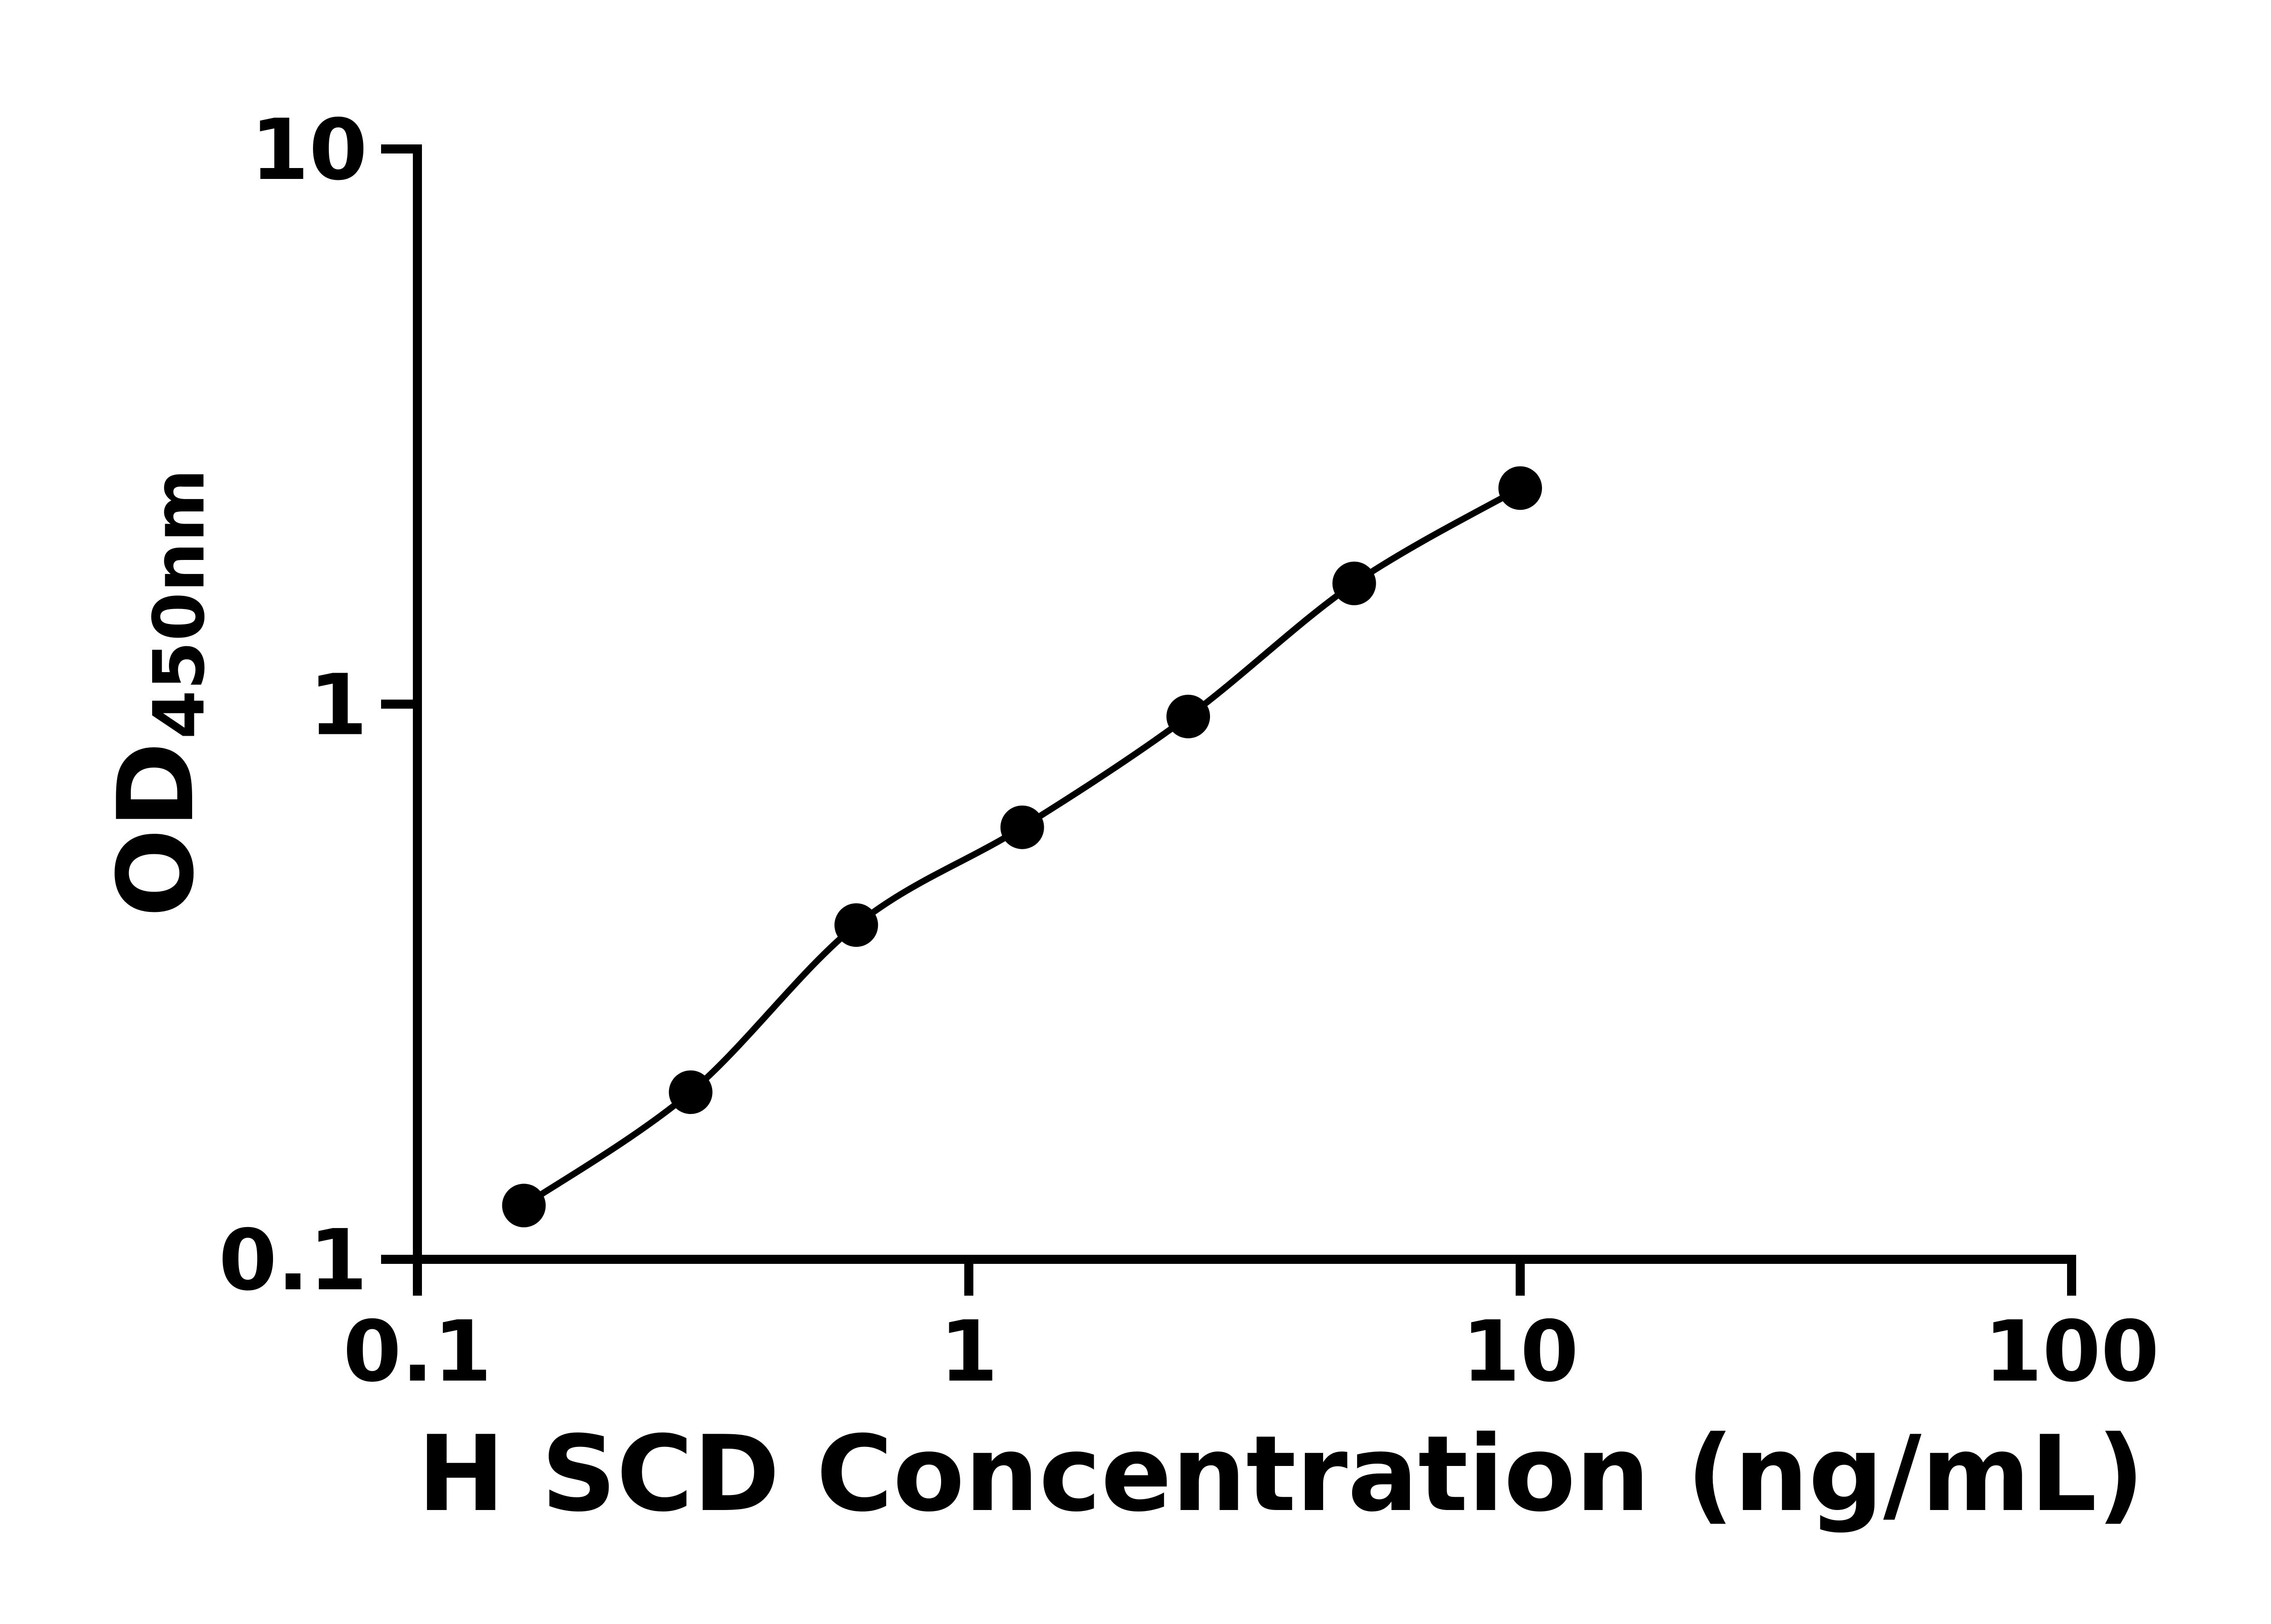  I want to click on y-axis-tick-label: 10, so click(309, 150).